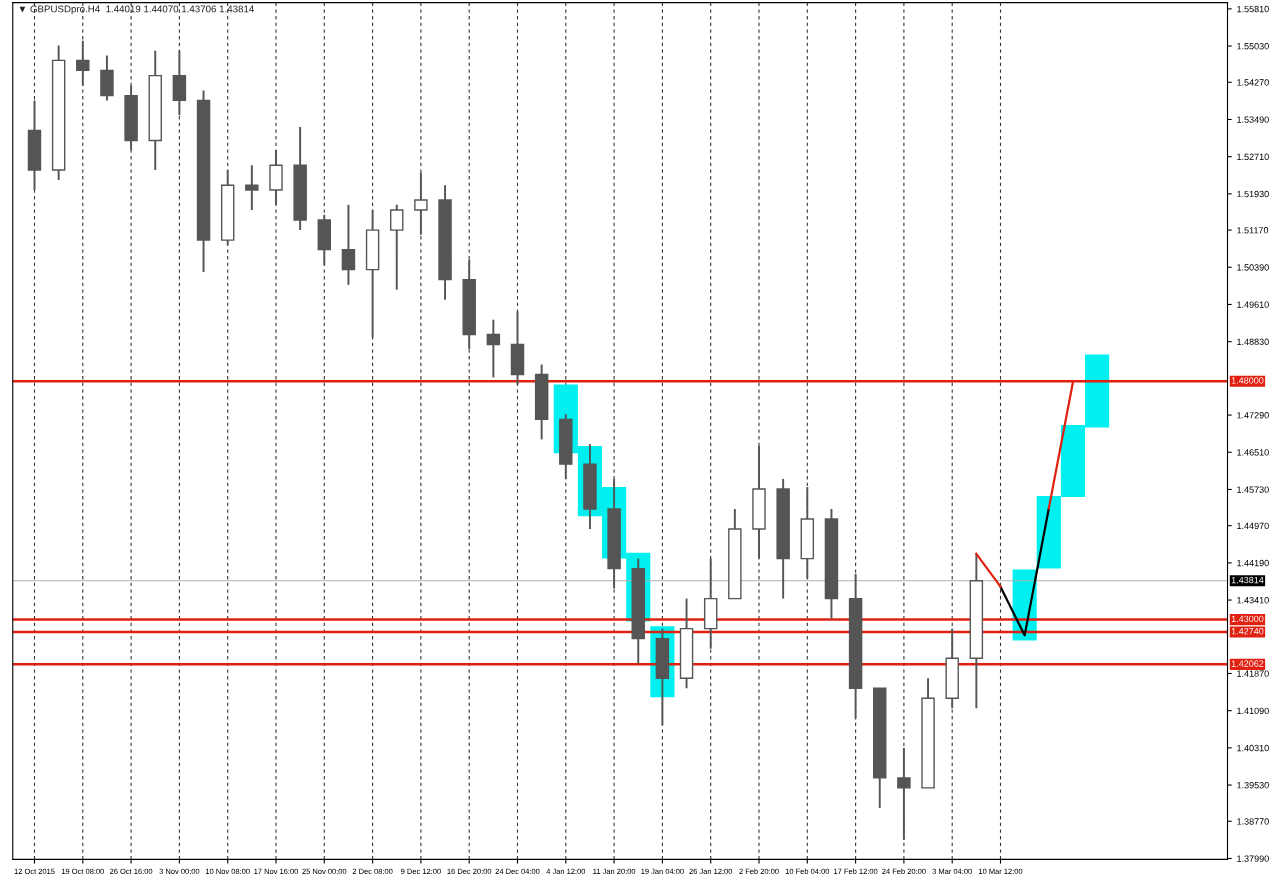 Image resolution: width=1276 pixels, height=886 pixels. What do you see at coordinates (1253, 526) in the screenshot?
I see `y-tick-label: 1.44970` at bounding box center [1253, 526].